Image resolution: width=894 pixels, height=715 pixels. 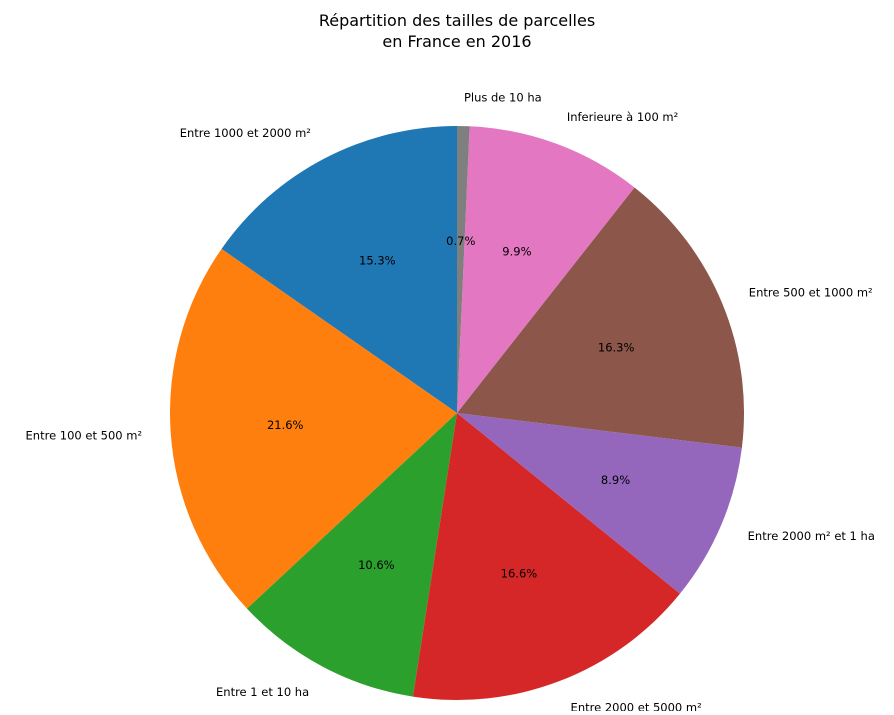 I want to click on slice-label-plus-de-10-ha: Plus de 10 ha, so click(x=503, y=97).